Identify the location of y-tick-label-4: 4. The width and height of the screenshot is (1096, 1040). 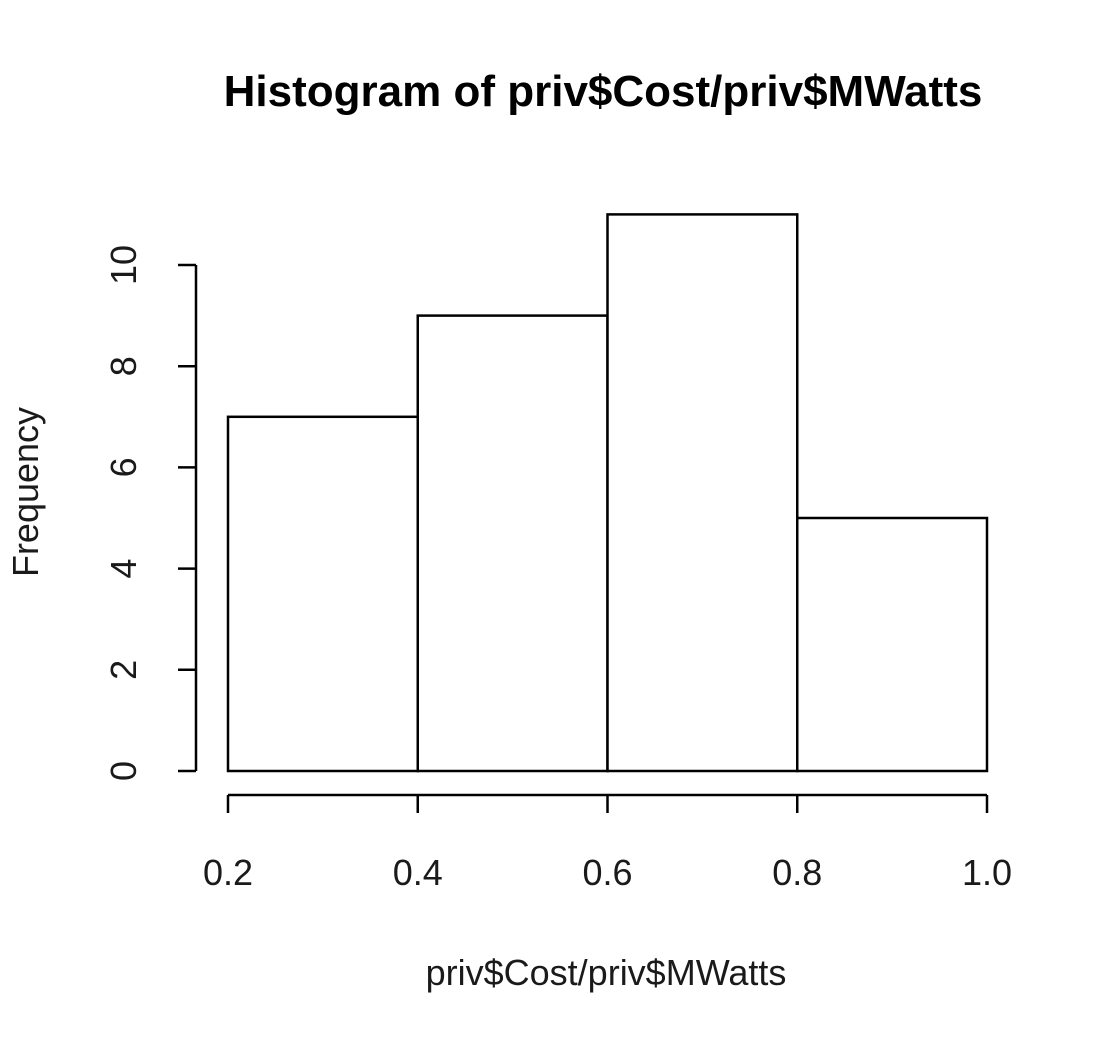
(123, 569).